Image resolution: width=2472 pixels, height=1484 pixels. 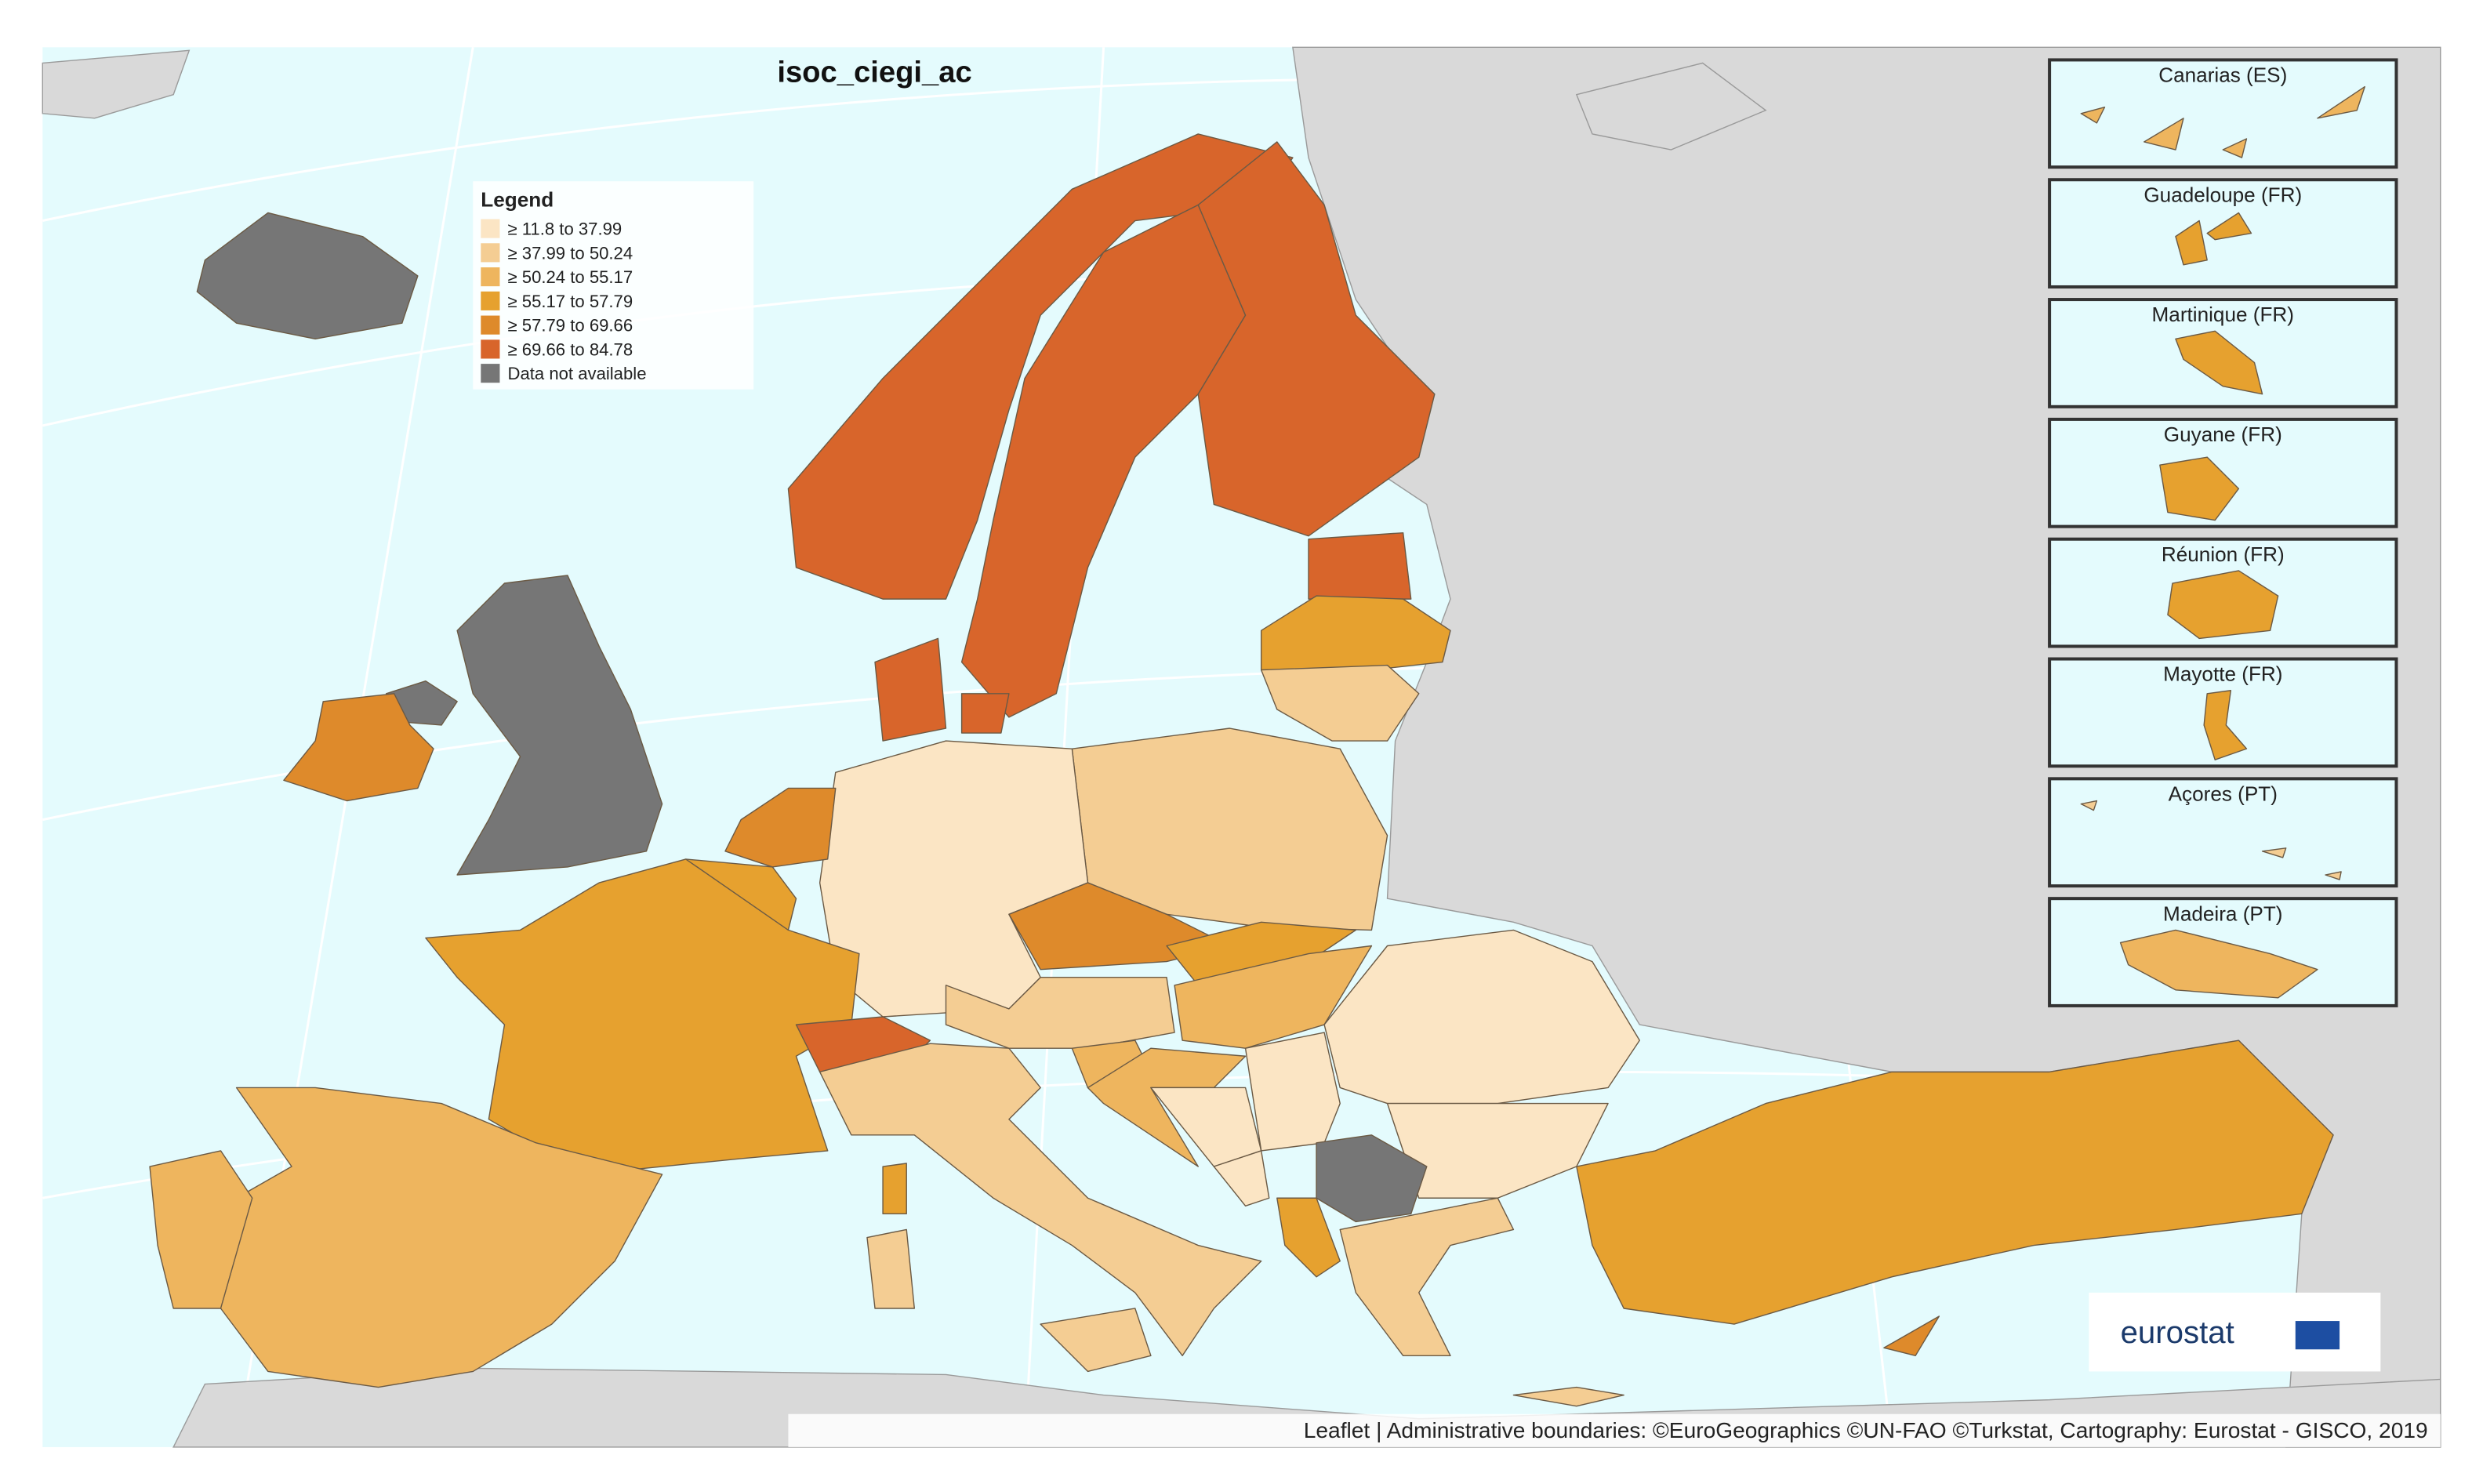 What do you see at coordinates (2223, 832) in the screenshot?
I see `inset-frame` at bounding box center [2223, 832].